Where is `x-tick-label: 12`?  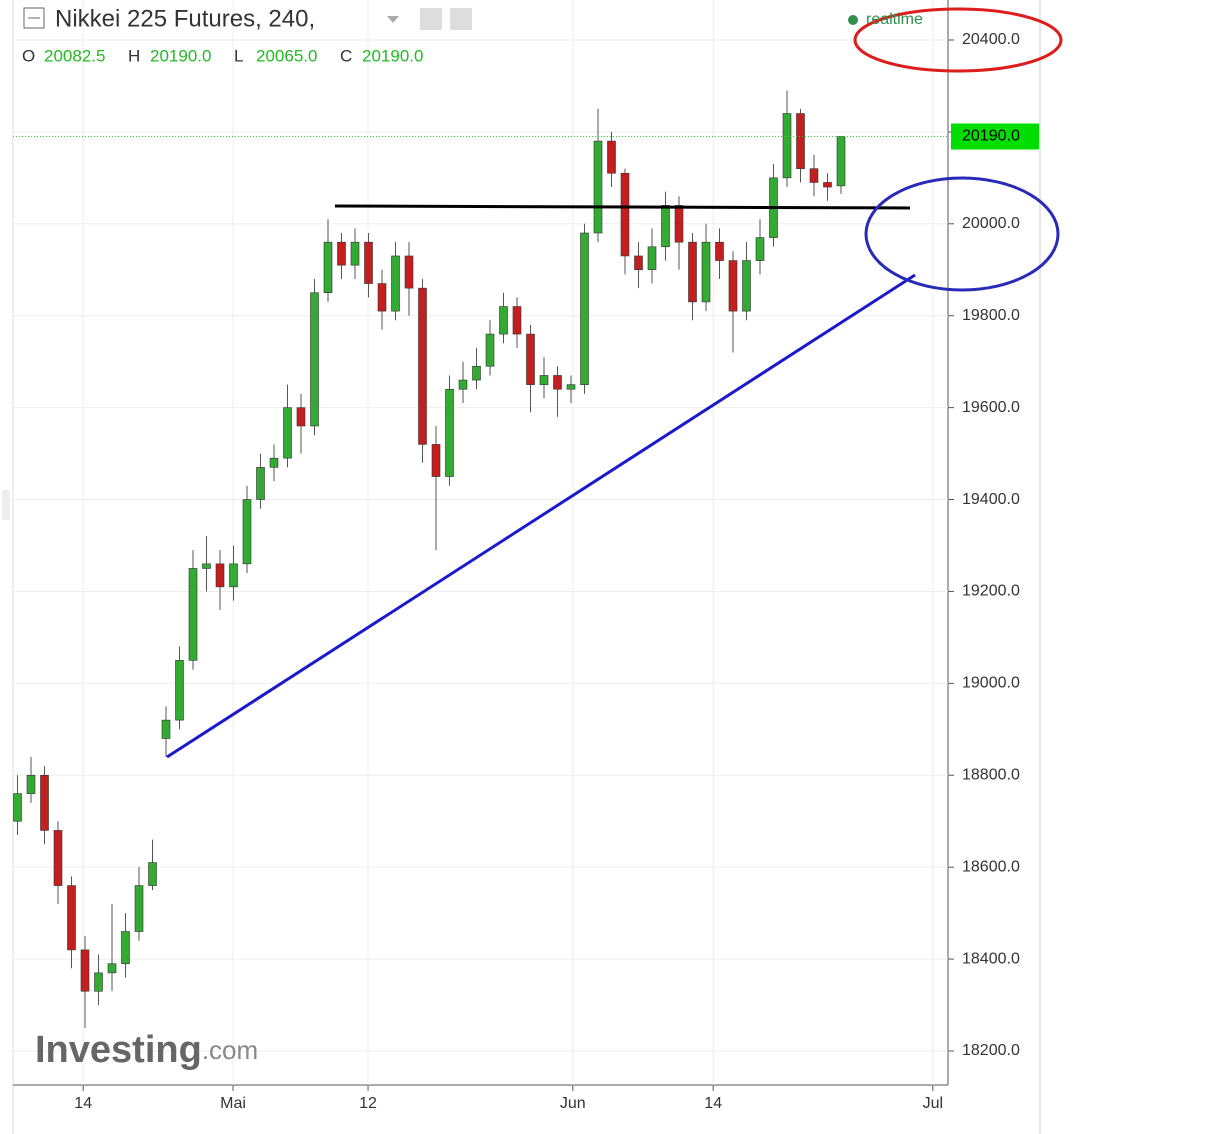
x-tick-label: 12 is located at coordinates (368, 1103).